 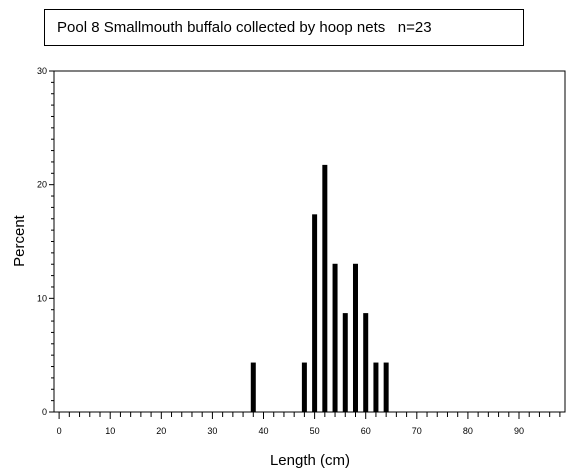 What do you see at coordinates (19, 240) in the screenshot?
I see `y-axis-label: Percent` at bounding box center [19, 240].